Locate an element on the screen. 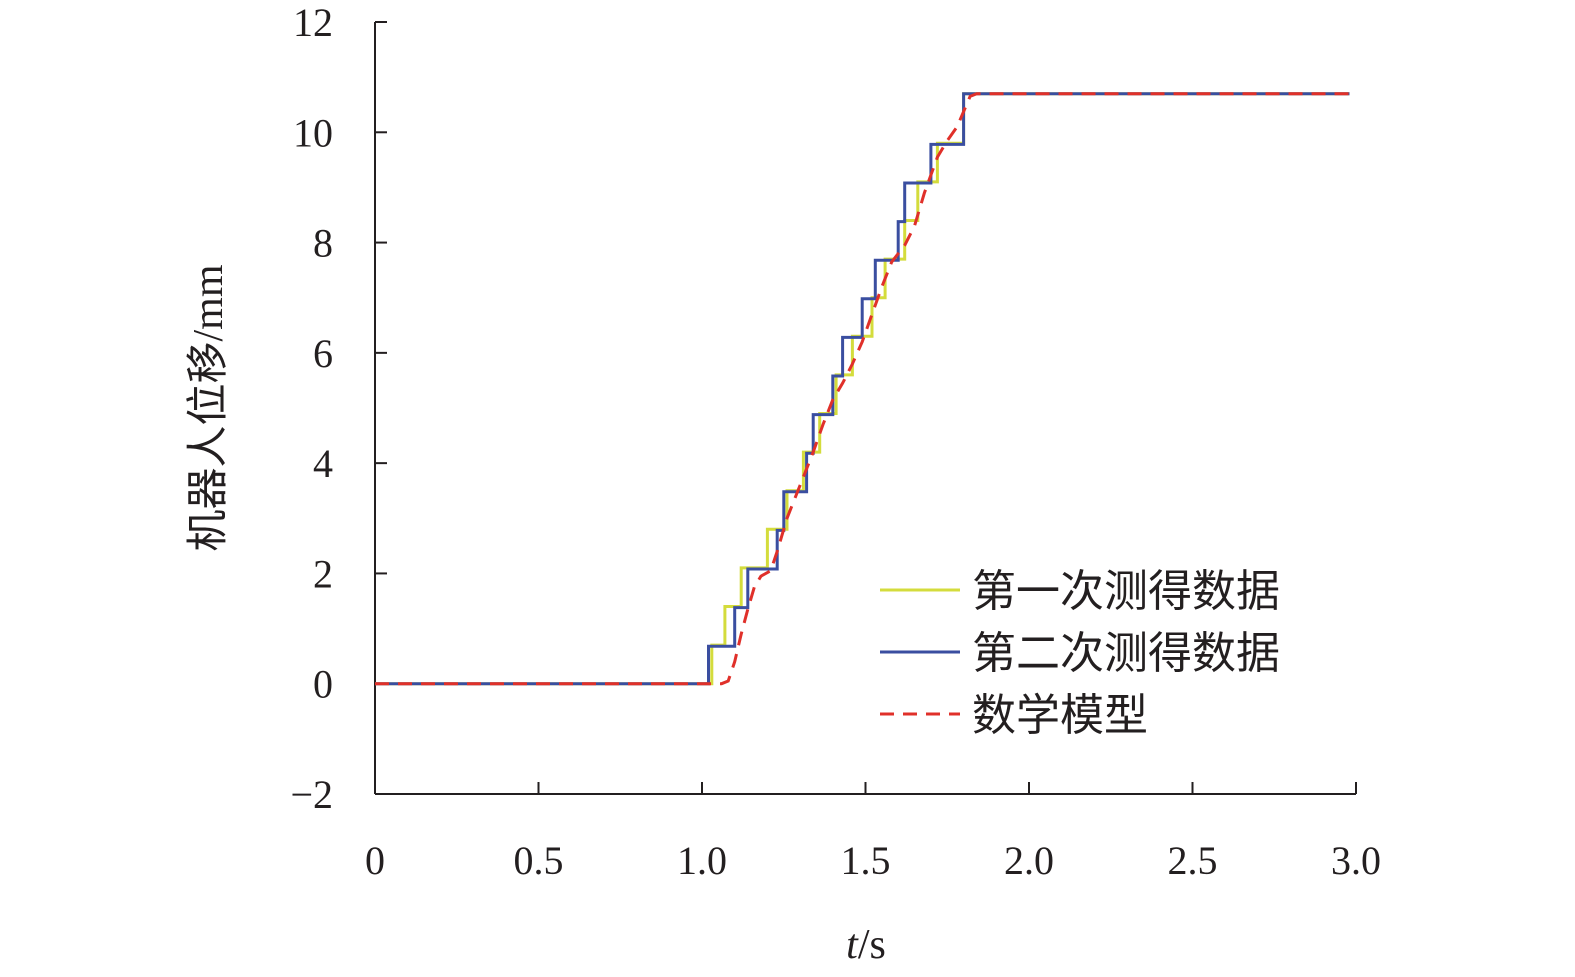 The width and height of the screenshot is (1575, 977). legend-label-series-3: 数学模型 is located at coordinates (1060, 715).